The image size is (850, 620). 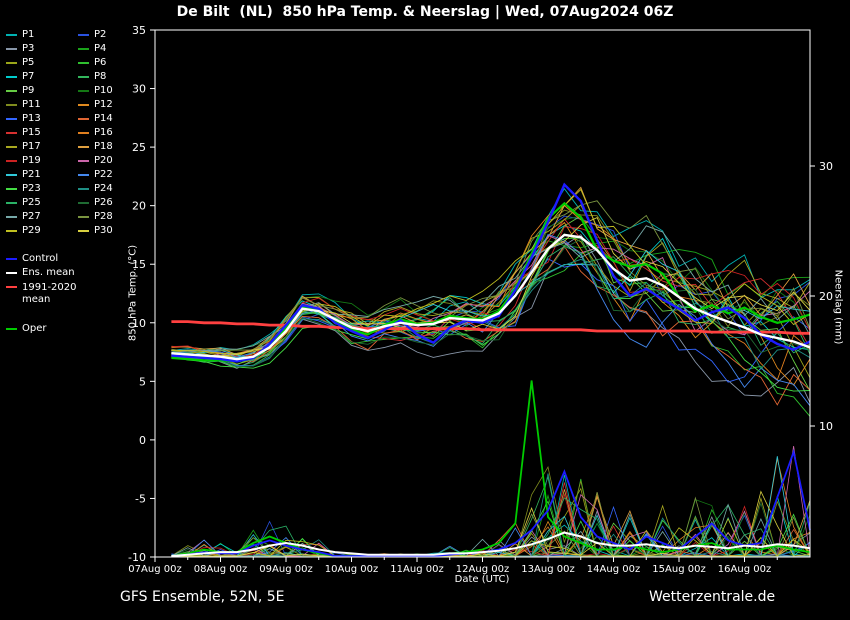 What do you see at coordinates (42, 231) in the screenshot?
I see `legend-item-p29: P29` at bounding box center [42, 231].